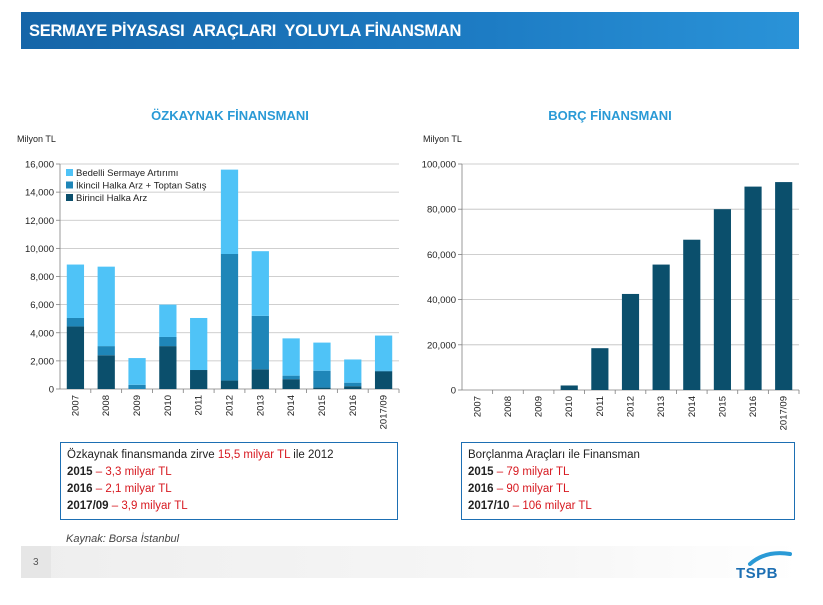  Describe the element at coordinates (610, 115) in the screenshot. I see `right-chart-title: BORÇ FİNANSMANI` at that location.